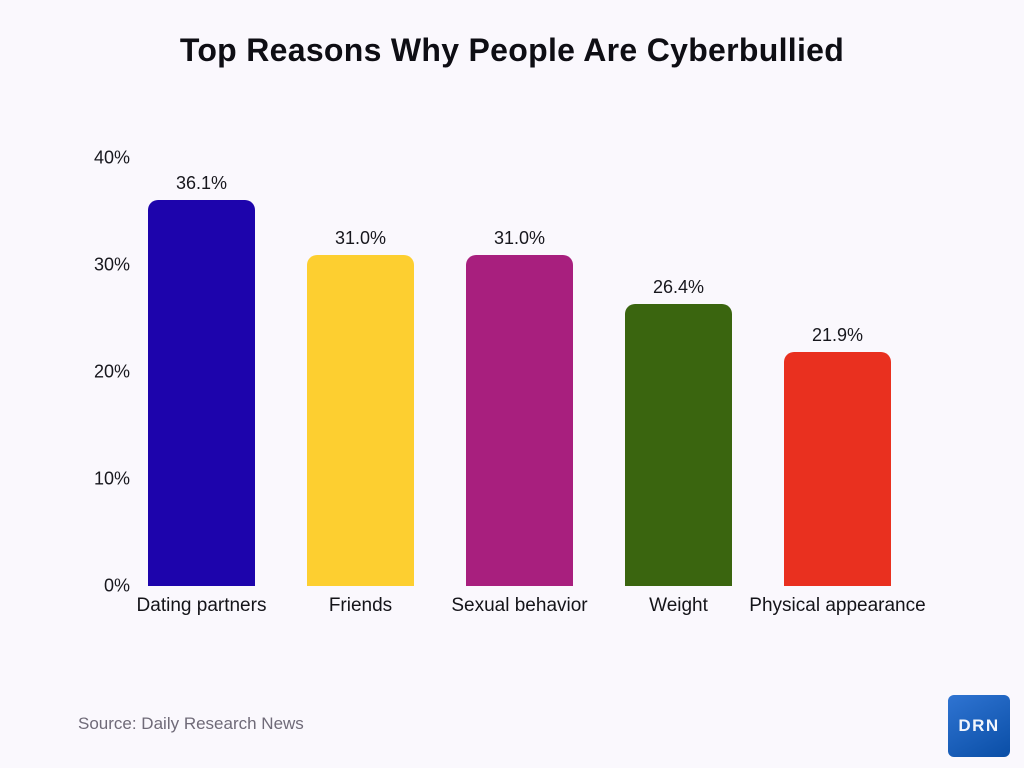  Describe the element at coordinates (360, 605) in the screenshot. I see `category-label-friends: Friends` at that location.